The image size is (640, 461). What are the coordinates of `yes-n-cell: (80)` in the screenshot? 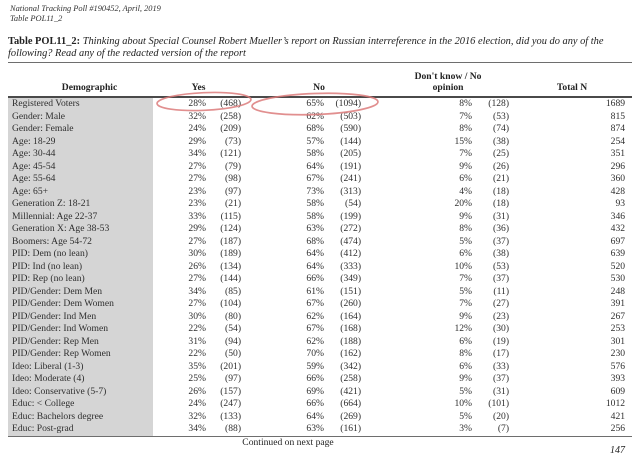 It's located at (233, 316).